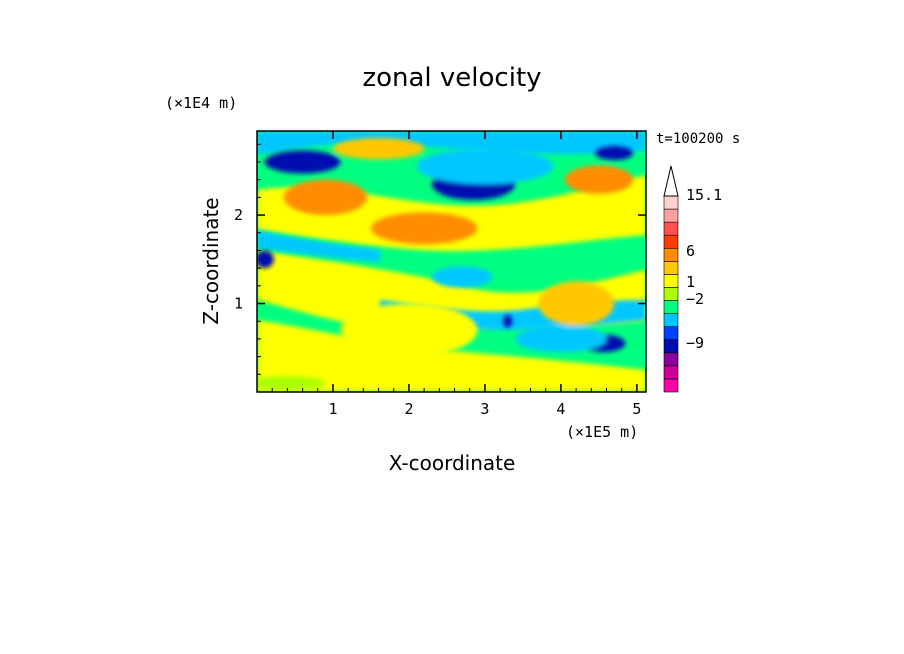  I want to click on colorbar-label: 15.1, so click(704, 195).